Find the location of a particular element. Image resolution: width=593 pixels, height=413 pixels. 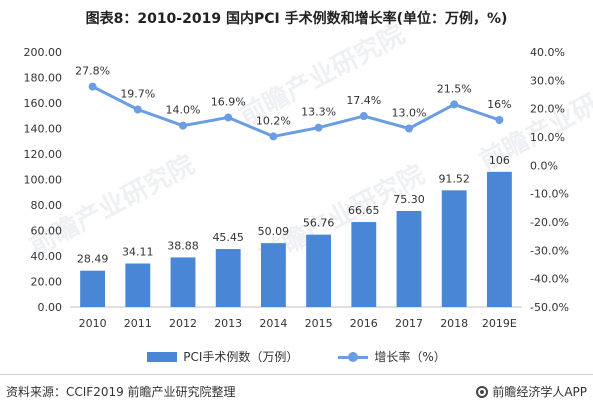

legend-item-line: 增长率（%） is located at coordinates (392, 356).